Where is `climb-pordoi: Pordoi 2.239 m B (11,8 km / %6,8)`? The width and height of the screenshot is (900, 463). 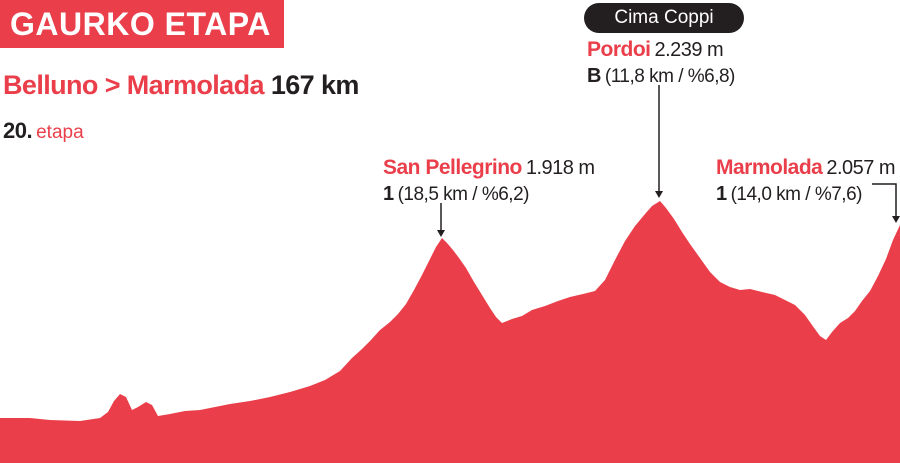 climb-pordoi: Pordoi 2.239 m B (11,8 km / %6,8) is located at coordinates (661, 63).